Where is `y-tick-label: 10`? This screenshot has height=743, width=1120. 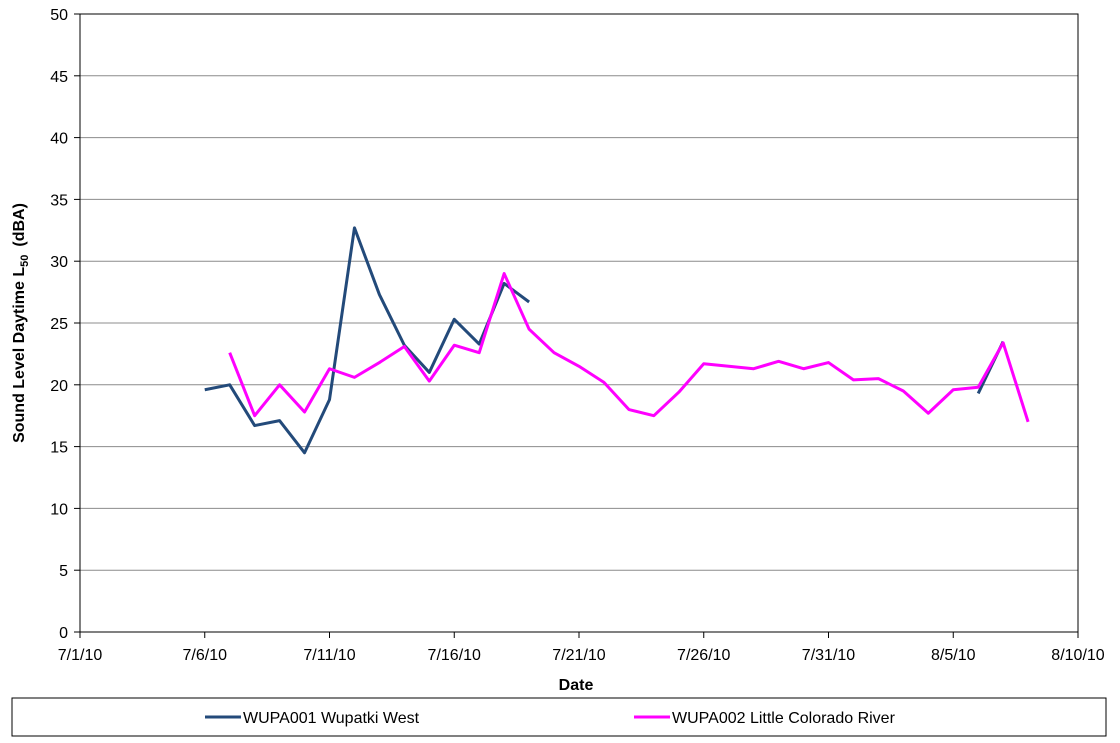
y-tick-label: 10 is located at coordinates (59, 509).